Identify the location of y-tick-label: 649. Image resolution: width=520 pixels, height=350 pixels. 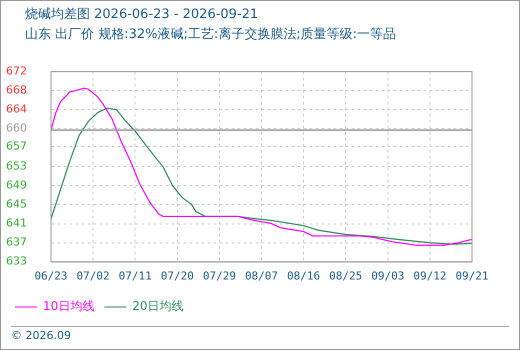
(16, 185).